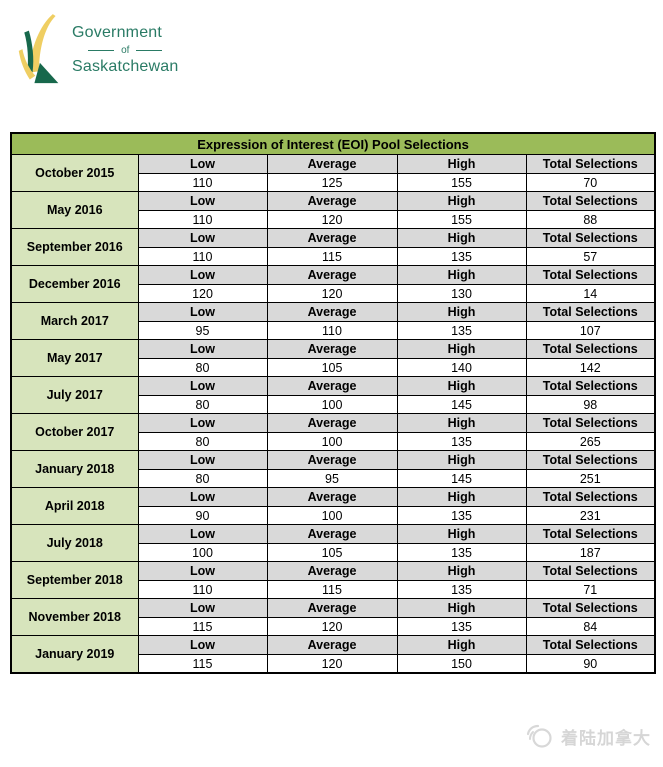 This screenshot has height=767, width=663. What do you see at coordinates (74, 247) in the screenshot?
I see `date-cell: September 2016` at bounding box center [74, 247].